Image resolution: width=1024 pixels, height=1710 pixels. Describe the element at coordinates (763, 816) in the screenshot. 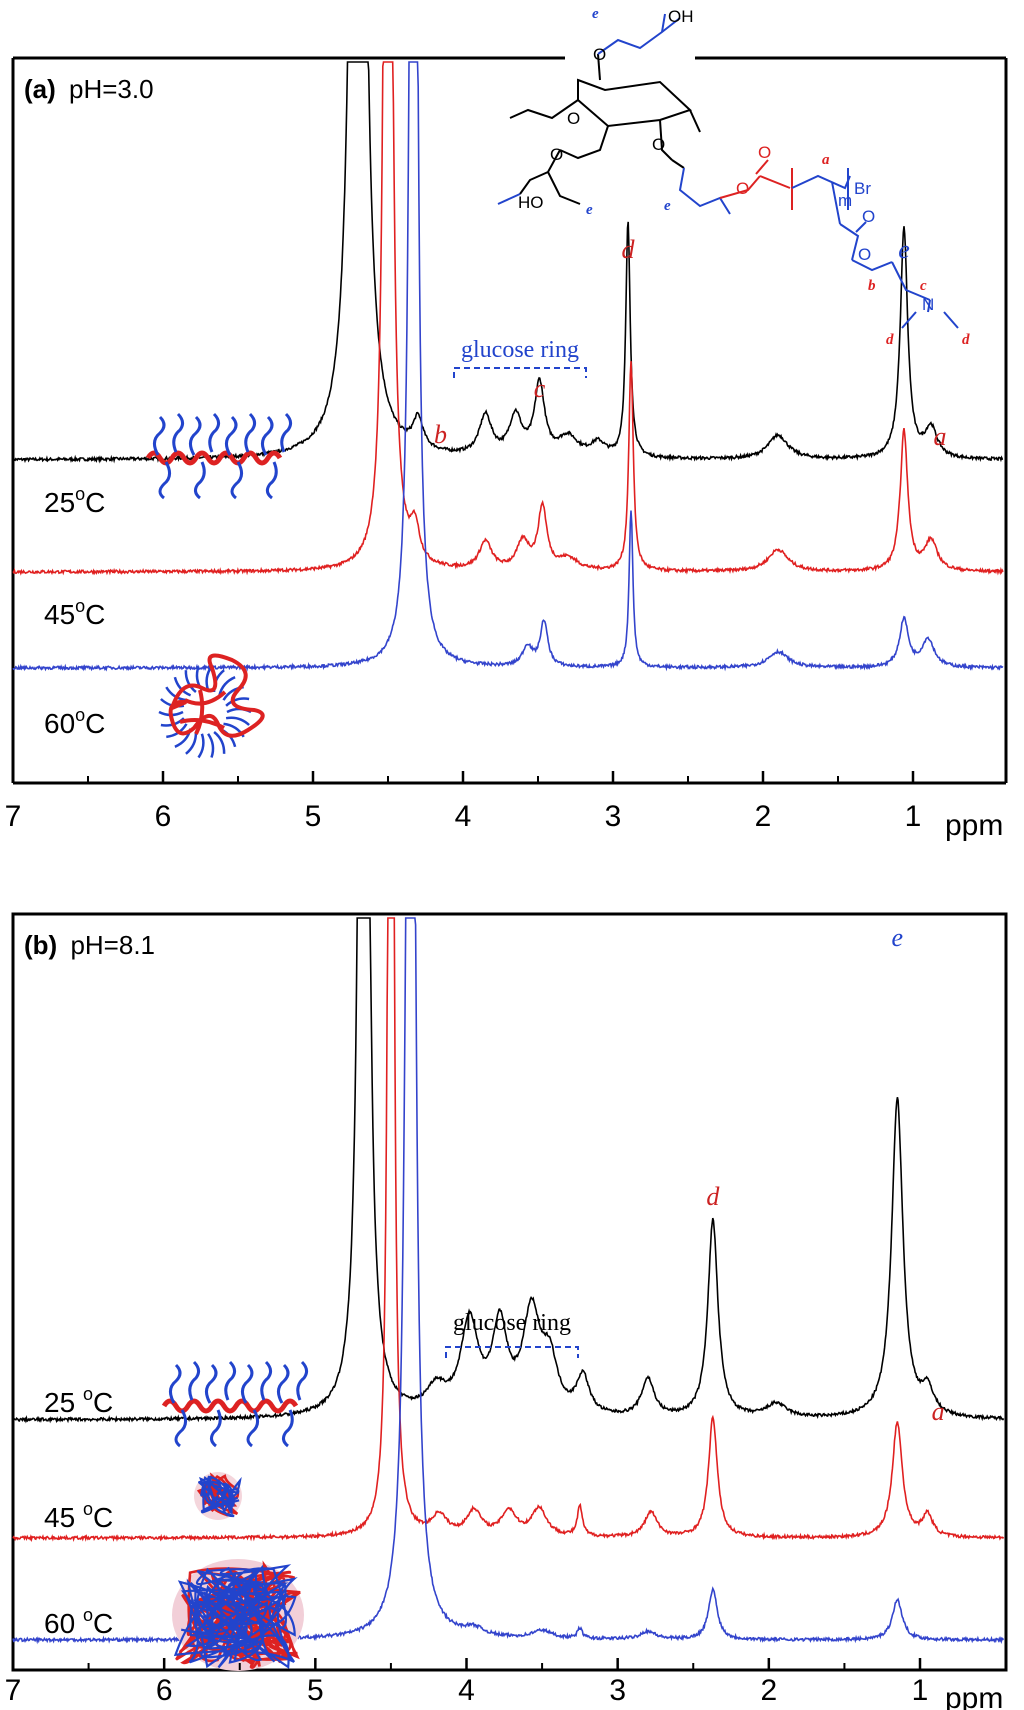

I see `x-tick-label-a-2: 2` at that location.